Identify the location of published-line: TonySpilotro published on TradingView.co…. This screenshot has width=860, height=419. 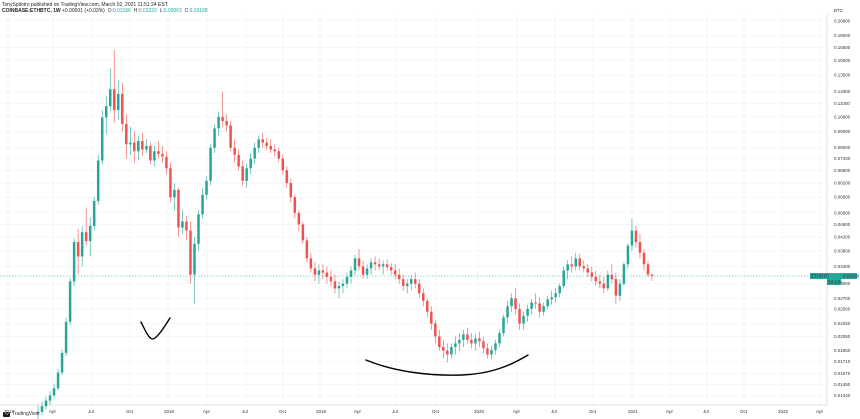
(85, 5).